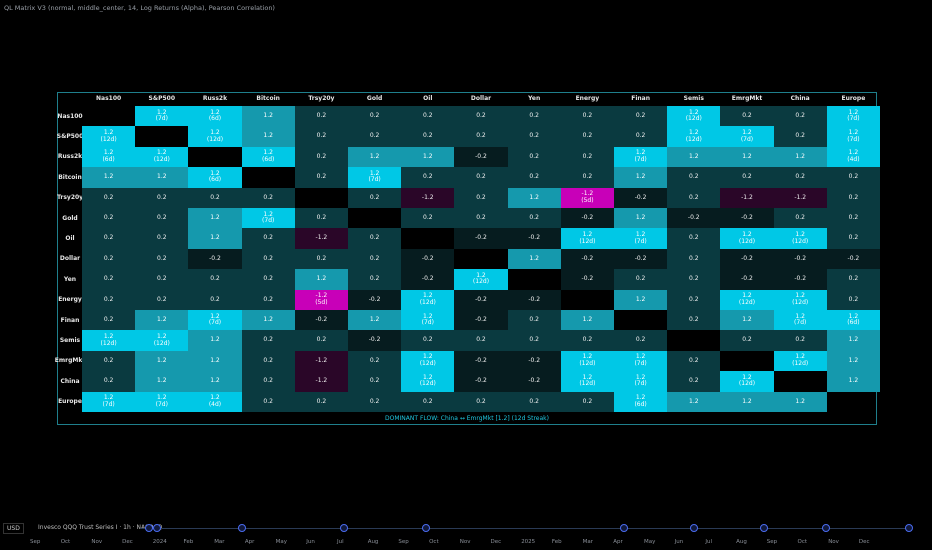  What do you see at coordinates (853, 402) in the screenshot?
I see `matrix-cell` at bounding box center [853, 402].